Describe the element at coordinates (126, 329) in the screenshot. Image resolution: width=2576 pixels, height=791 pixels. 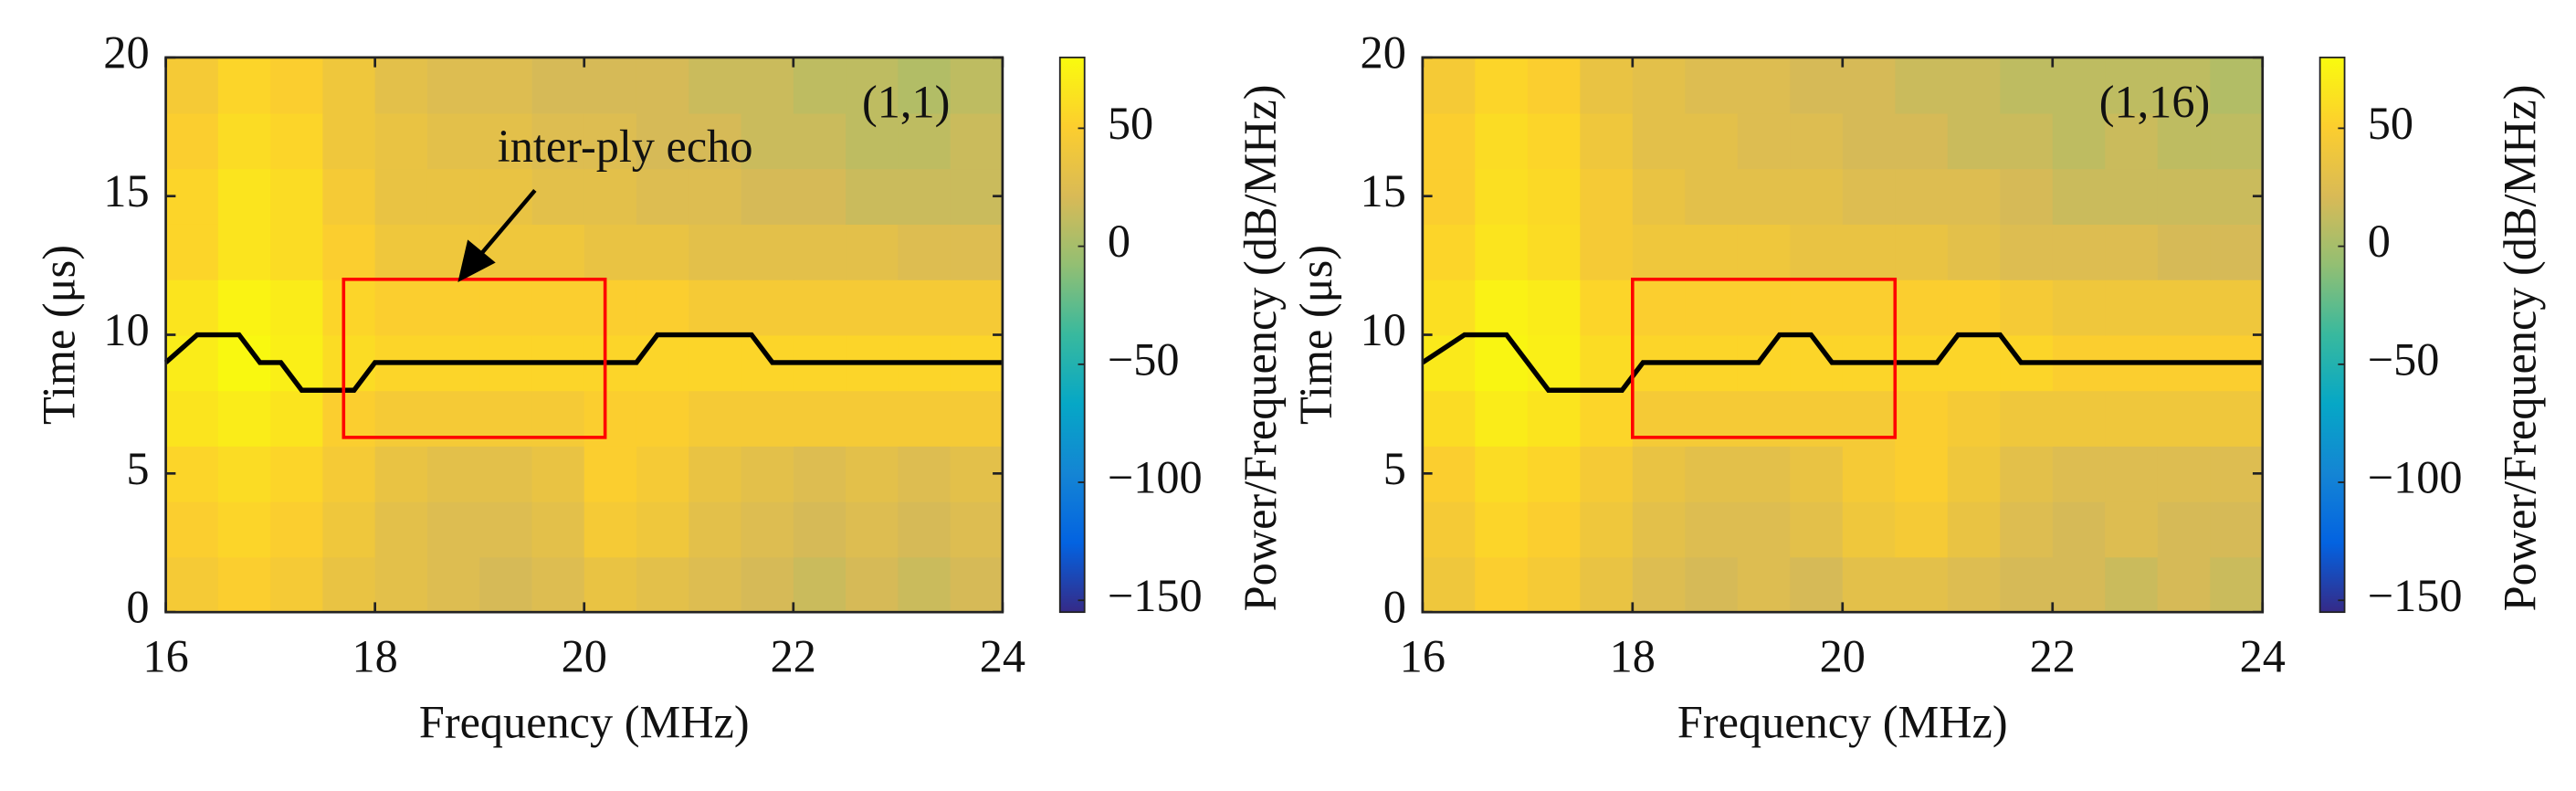
I see `y-tick-label: 10` at that location.